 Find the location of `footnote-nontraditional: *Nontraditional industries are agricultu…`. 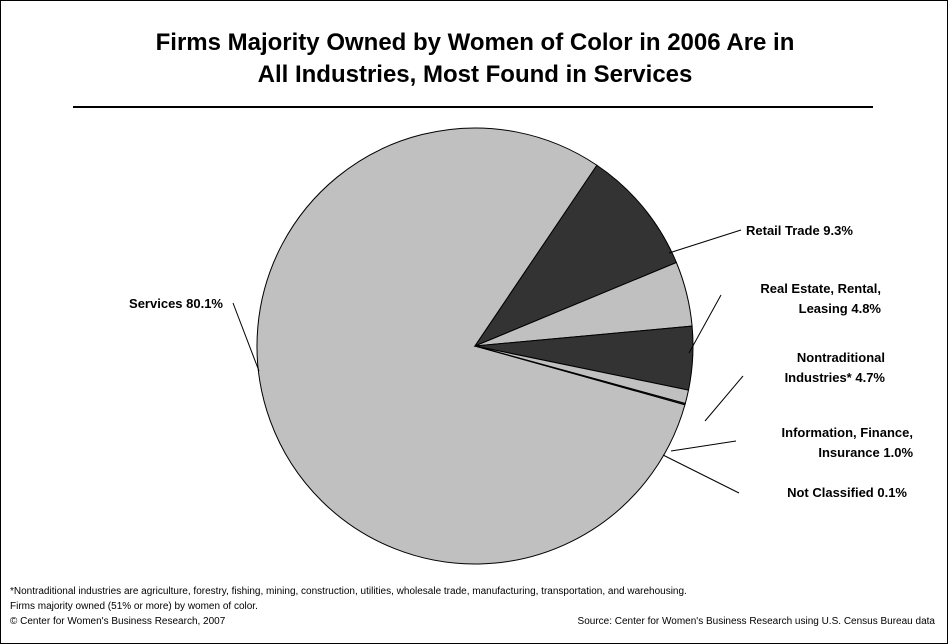

footnote-nontraditional: *Nontraditional industries are agricultu… is located at coordinates (348, 591).